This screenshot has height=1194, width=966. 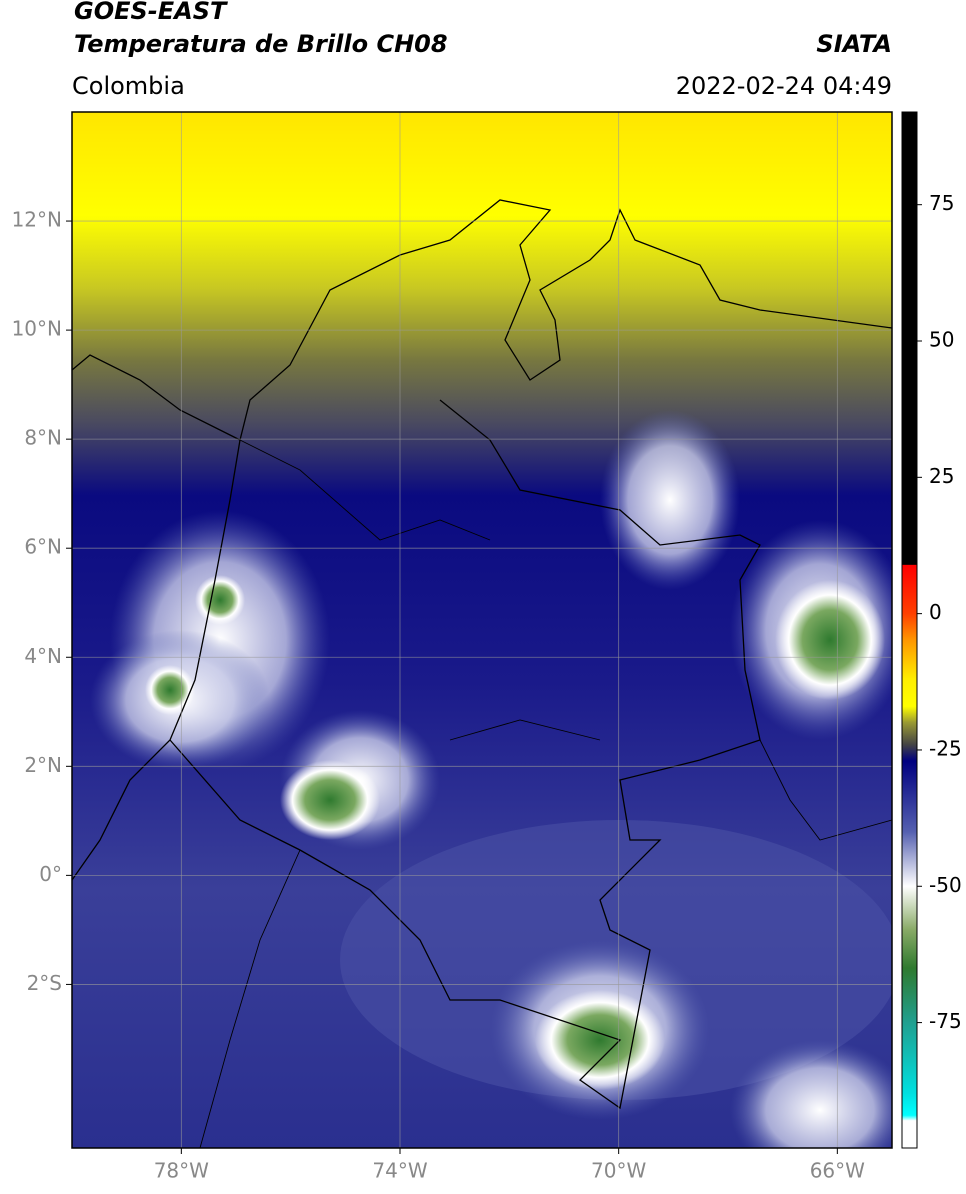 What do you see at coordinates (941, 340) in the screenshot?
I see `colorbar-tick-label: 50` at bounding box center [941, 340].